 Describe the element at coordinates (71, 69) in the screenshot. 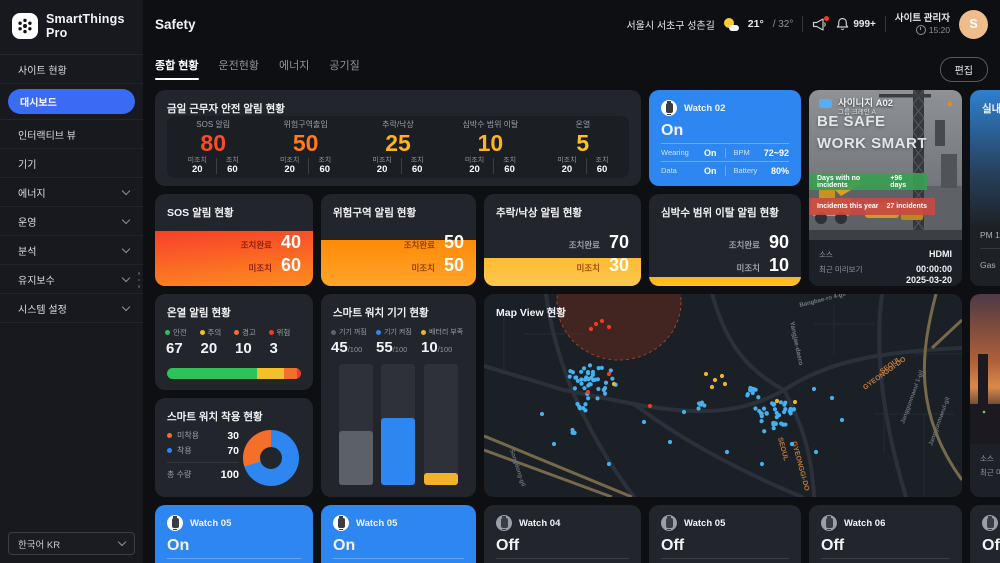

I see `sidebar-item-site-status: 사이트 현황` at that location.